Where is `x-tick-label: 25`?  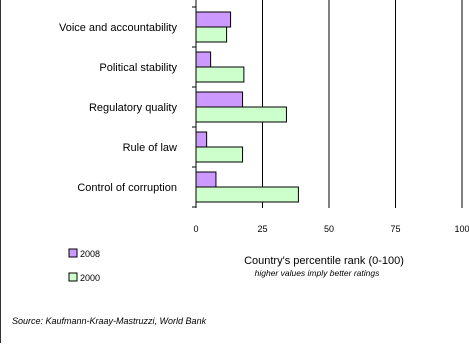 x-tick-label: 25 is located at coordinates (262, 229).